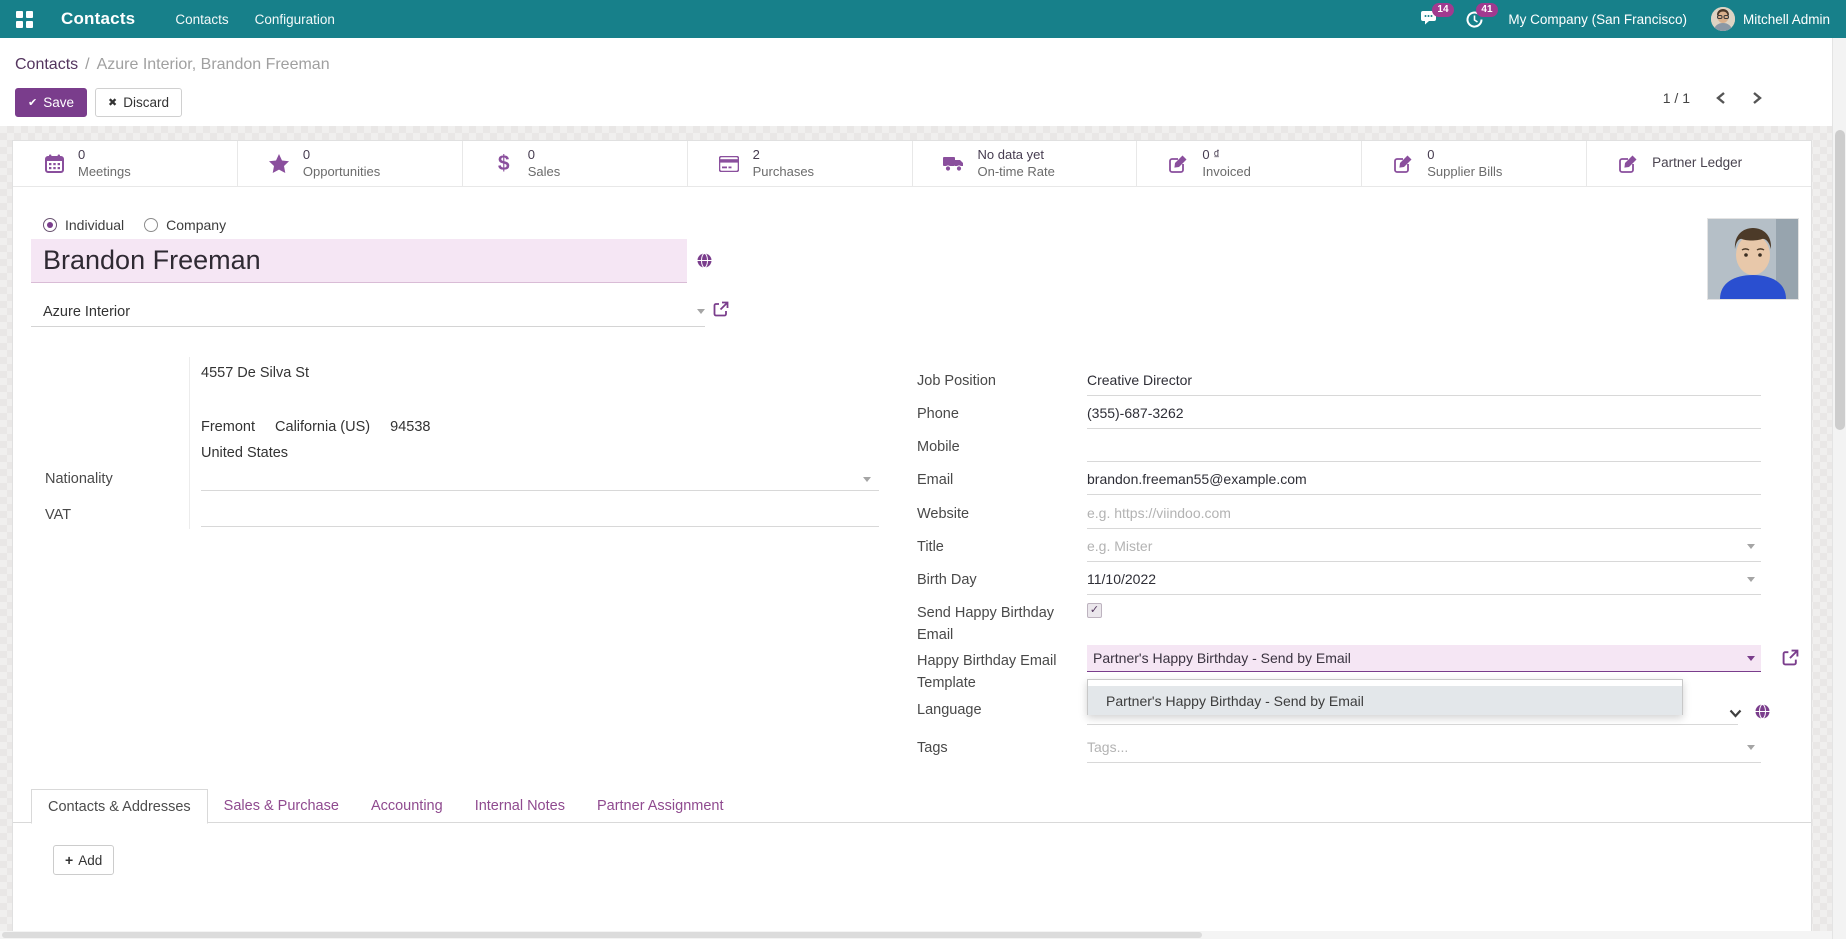 Image resolution: width=1846 pixels, height=939 pixels. Describe the element at coordinates (1025, 163) in the screenshot. I see `stat-button-ontime-rate: No data yet On-time Rate` at that location.